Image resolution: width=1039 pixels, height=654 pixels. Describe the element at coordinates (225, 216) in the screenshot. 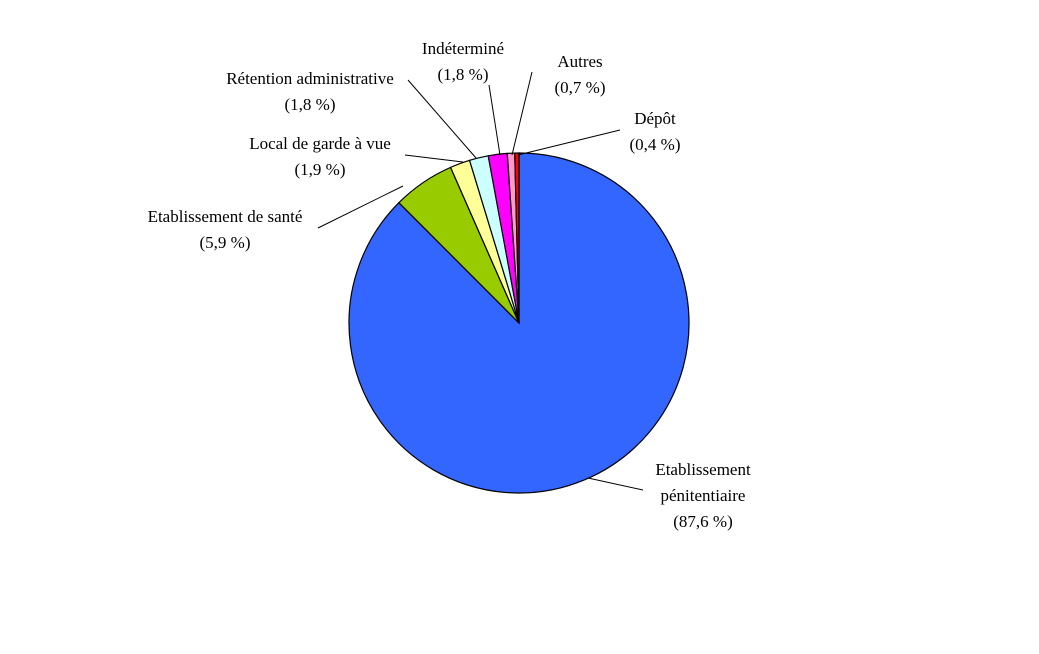

I see `slice-label: Etablissement de santé` at that location.